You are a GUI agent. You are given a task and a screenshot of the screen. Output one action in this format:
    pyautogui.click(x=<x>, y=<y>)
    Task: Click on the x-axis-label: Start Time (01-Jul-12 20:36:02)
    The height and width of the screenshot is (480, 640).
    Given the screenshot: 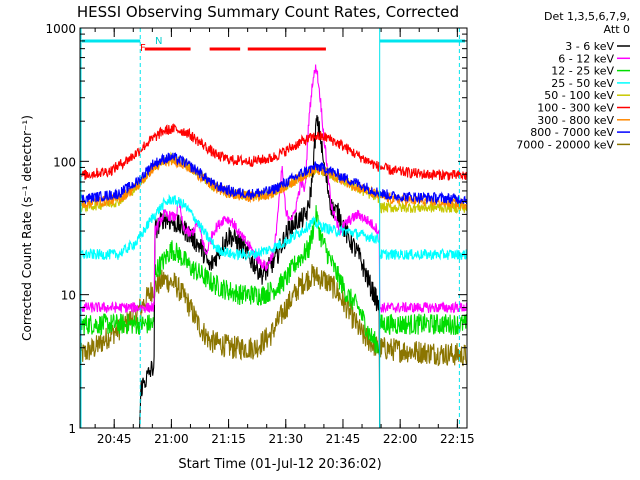 What is the action you would take?
    pyautogui.click(x=279, y=464)
    